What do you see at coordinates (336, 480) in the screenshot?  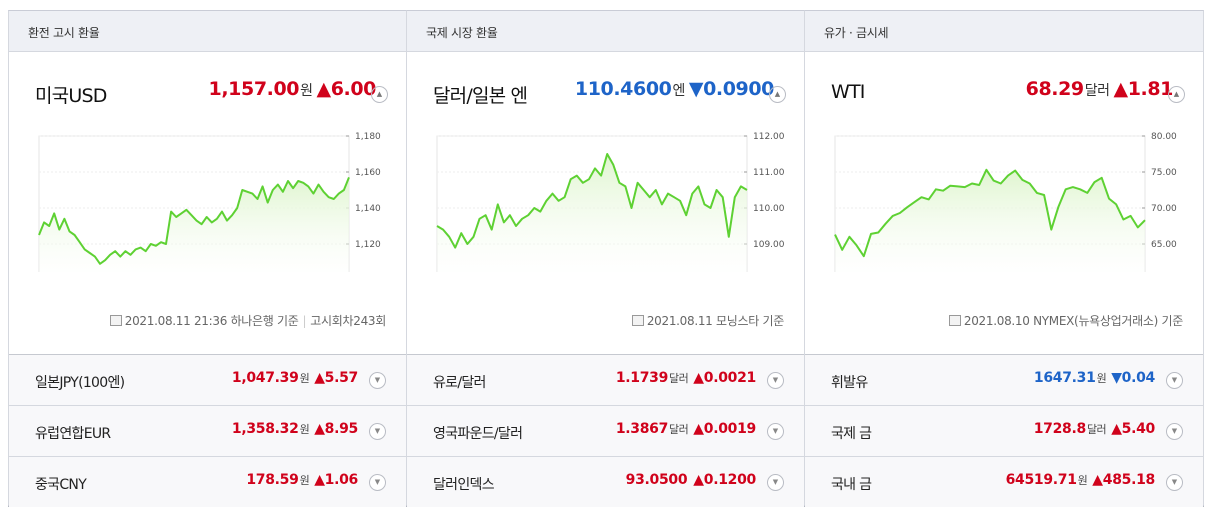 I see `item-change: ▲1.06` at bounding box center [336, 480].